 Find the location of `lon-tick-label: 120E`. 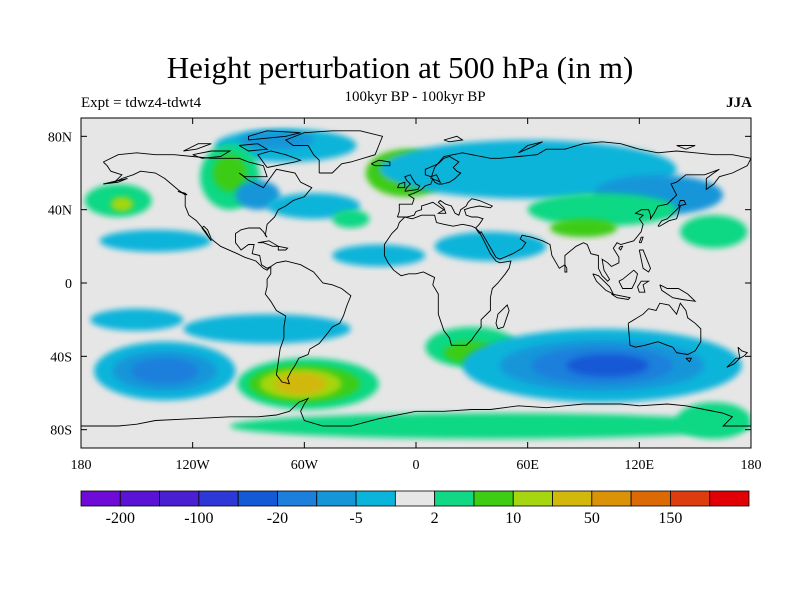

lon-tick-label: 120E is located at coordinates (640, 465).